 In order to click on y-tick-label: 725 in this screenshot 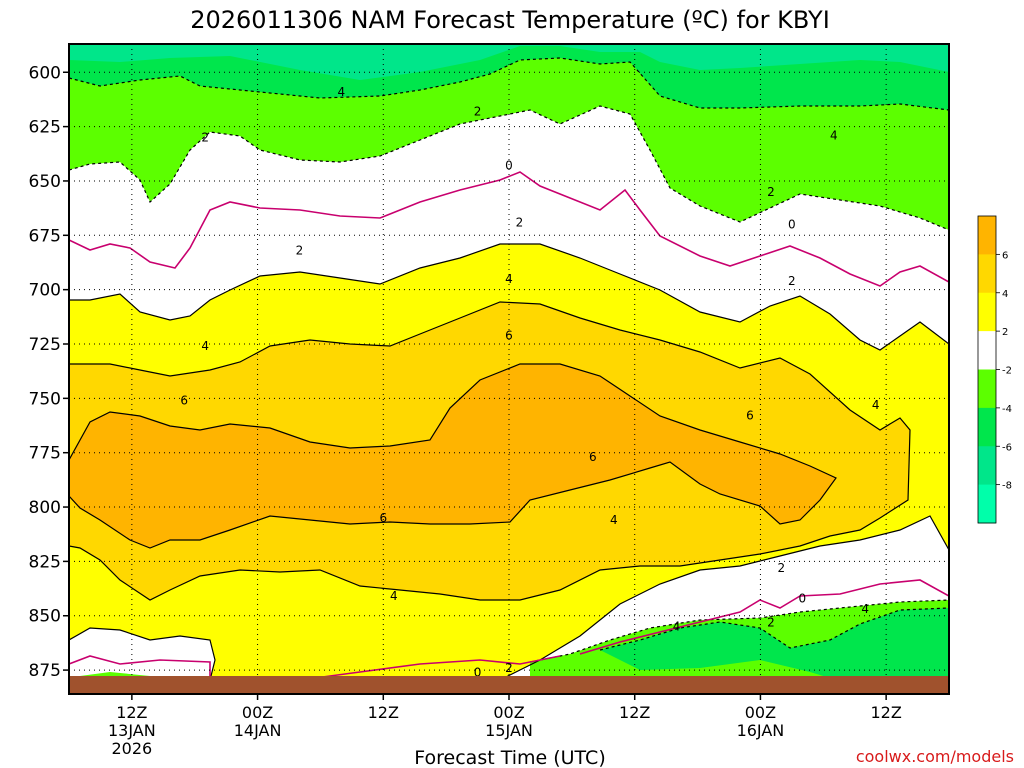, I will do `click(45, 345)`.